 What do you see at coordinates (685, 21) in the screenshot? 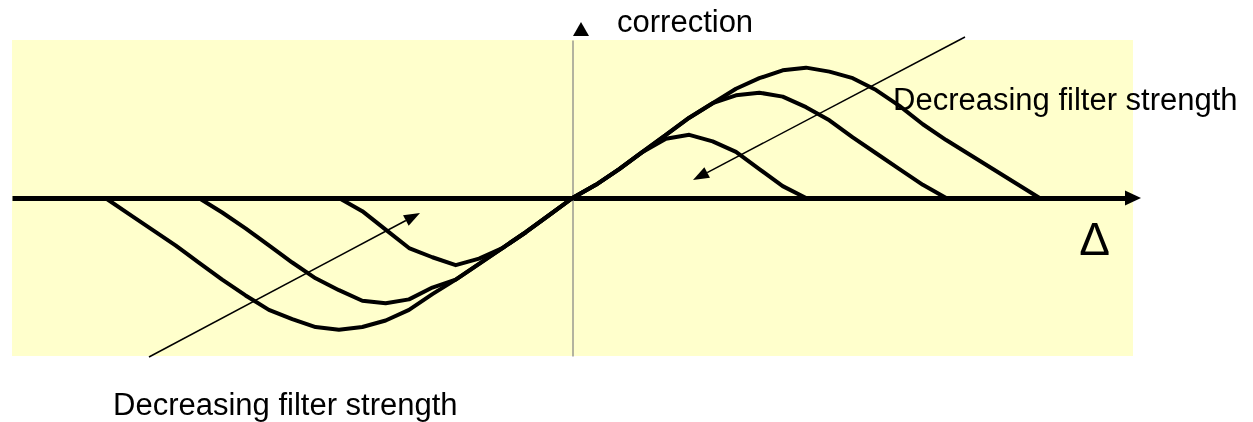
I see `y-axis-title: correction` at bounding box center [685, 21].